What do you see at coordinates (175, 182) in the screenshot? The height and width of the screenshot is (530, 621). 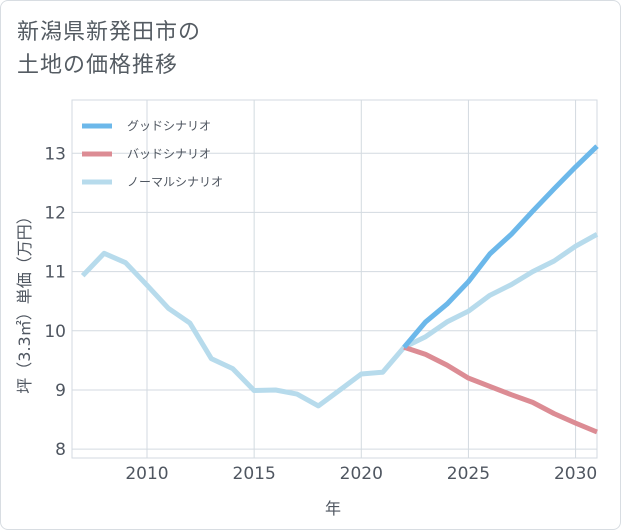 I see `legend-label: ノーマルシナリオ` at bounding box center [175, 182].